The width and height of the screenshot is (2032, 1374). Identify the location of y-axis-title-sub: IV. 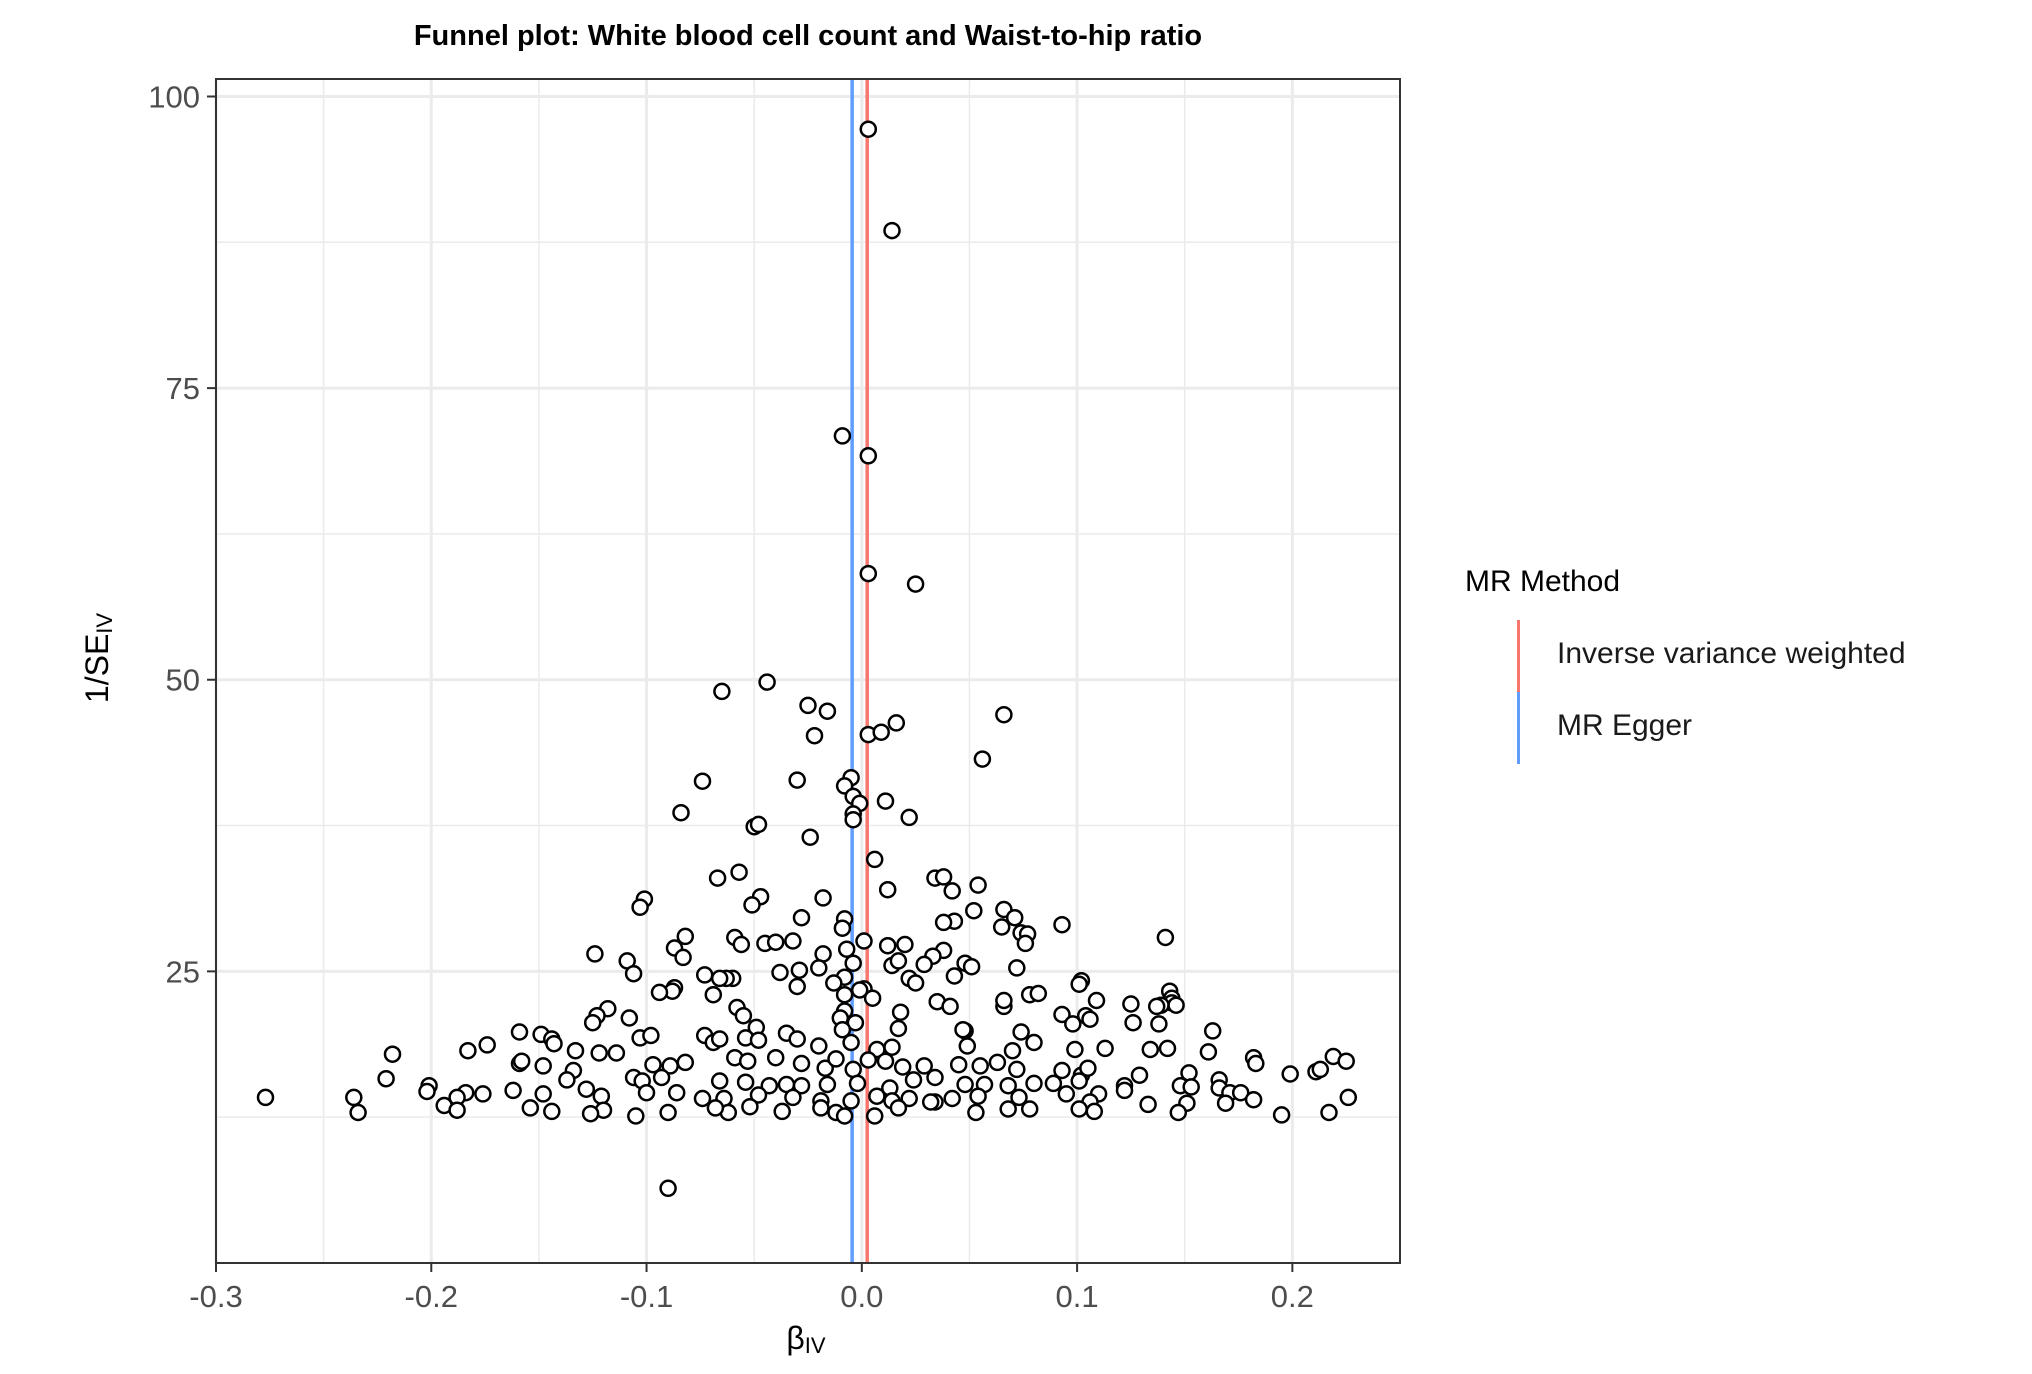
(104, 623).